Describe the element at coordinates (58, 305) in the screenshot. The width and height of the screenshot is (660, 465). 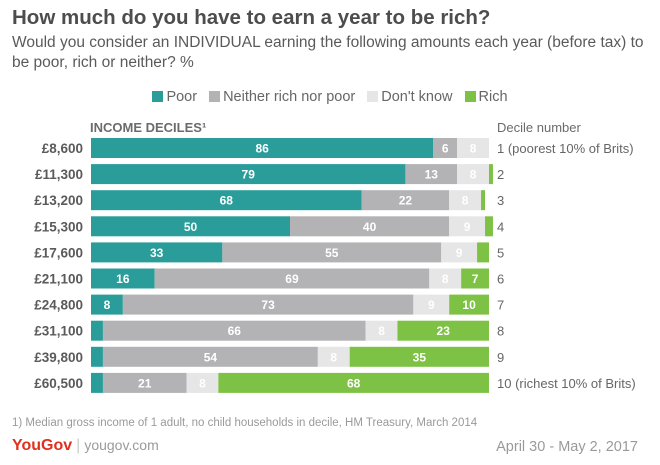
I see `income-label: £24,800` at that location.